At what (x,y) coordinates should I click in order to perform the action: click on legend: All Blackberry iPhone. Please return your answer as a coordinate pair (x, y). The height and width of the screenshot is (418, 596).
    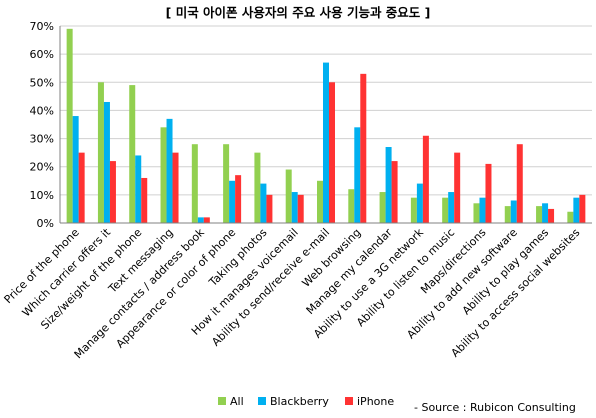
    Looking at the image, I should click on (306, 401).